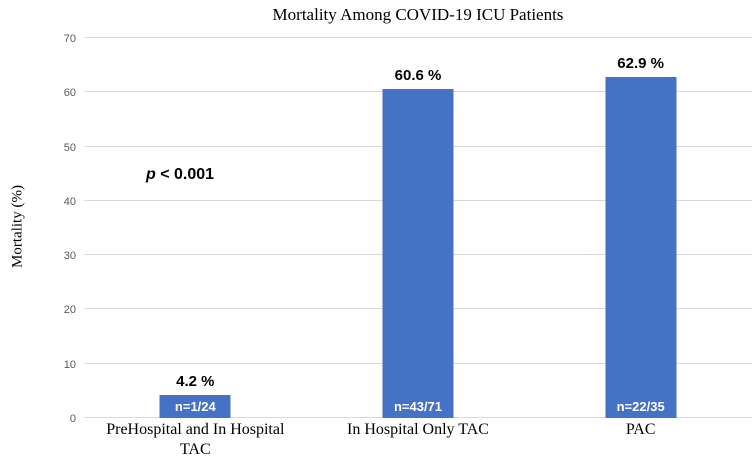 This screenshot has height=467, width=756. What do you see at coordinates (418, 76) in the screenshot?
I see `bar-value-label-2: 60.6 %` at bounding box center [418, 76].